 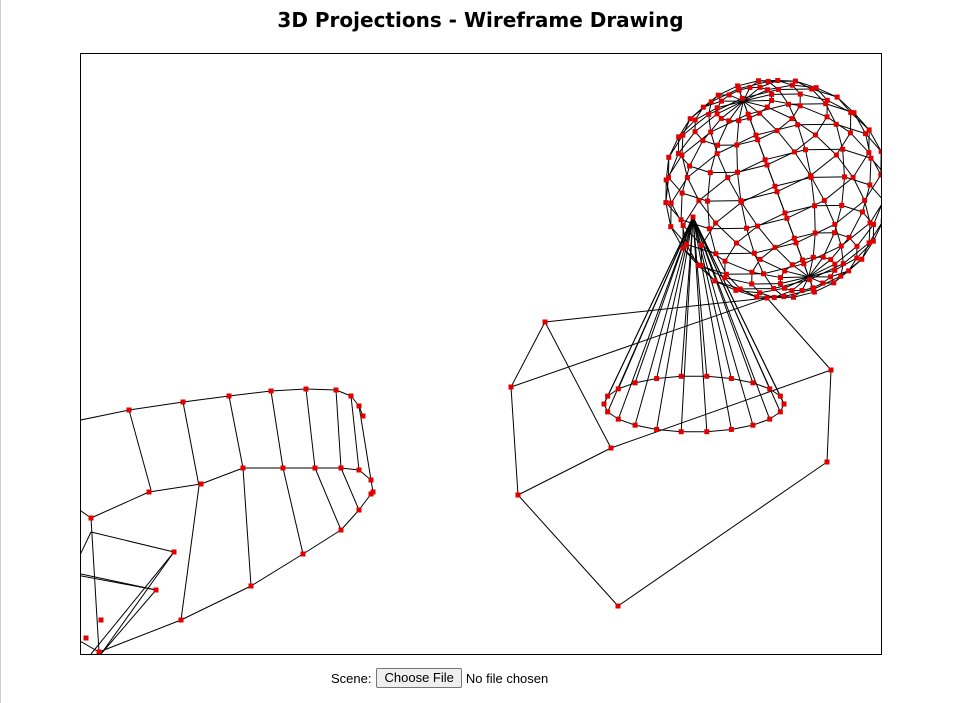 I want to click on ring-outer-top-edge, so click(x=288, y=390).